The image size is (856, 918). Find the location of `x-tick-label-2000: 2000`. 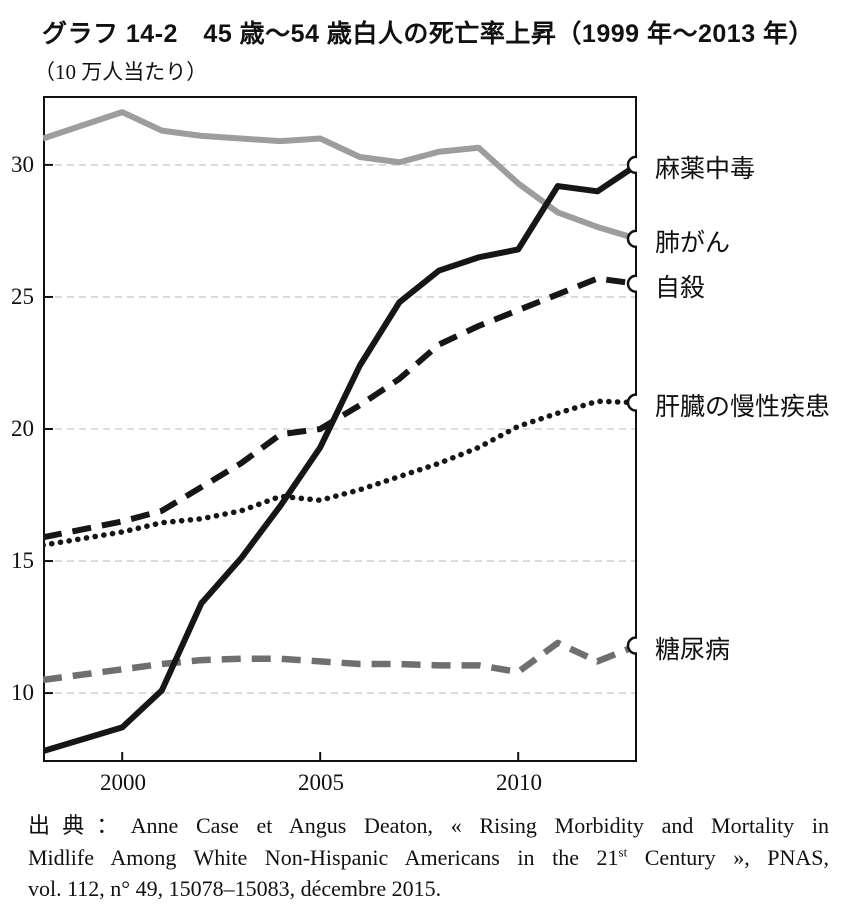

x-tick-label-2000: 2000 is located at coordinates (123, 782).